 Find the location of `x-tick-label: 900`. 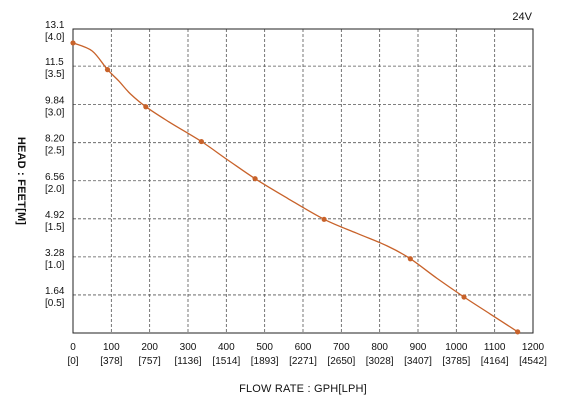

x-tick-label: 900 is located at coordinates (418, 347).